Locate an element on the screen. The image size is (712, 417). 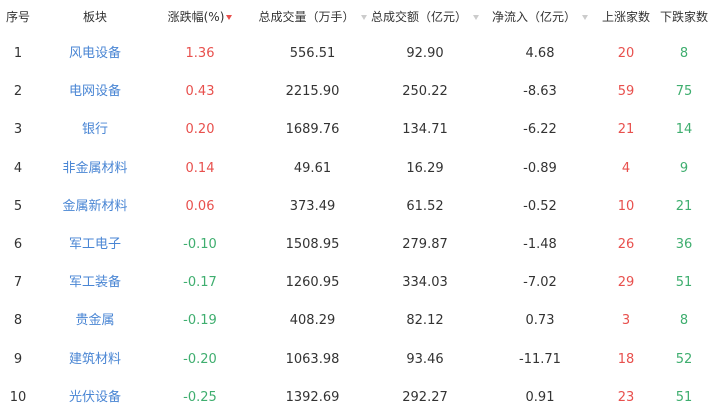
amount-value: 82.12 is located at coordinates (425, 321).